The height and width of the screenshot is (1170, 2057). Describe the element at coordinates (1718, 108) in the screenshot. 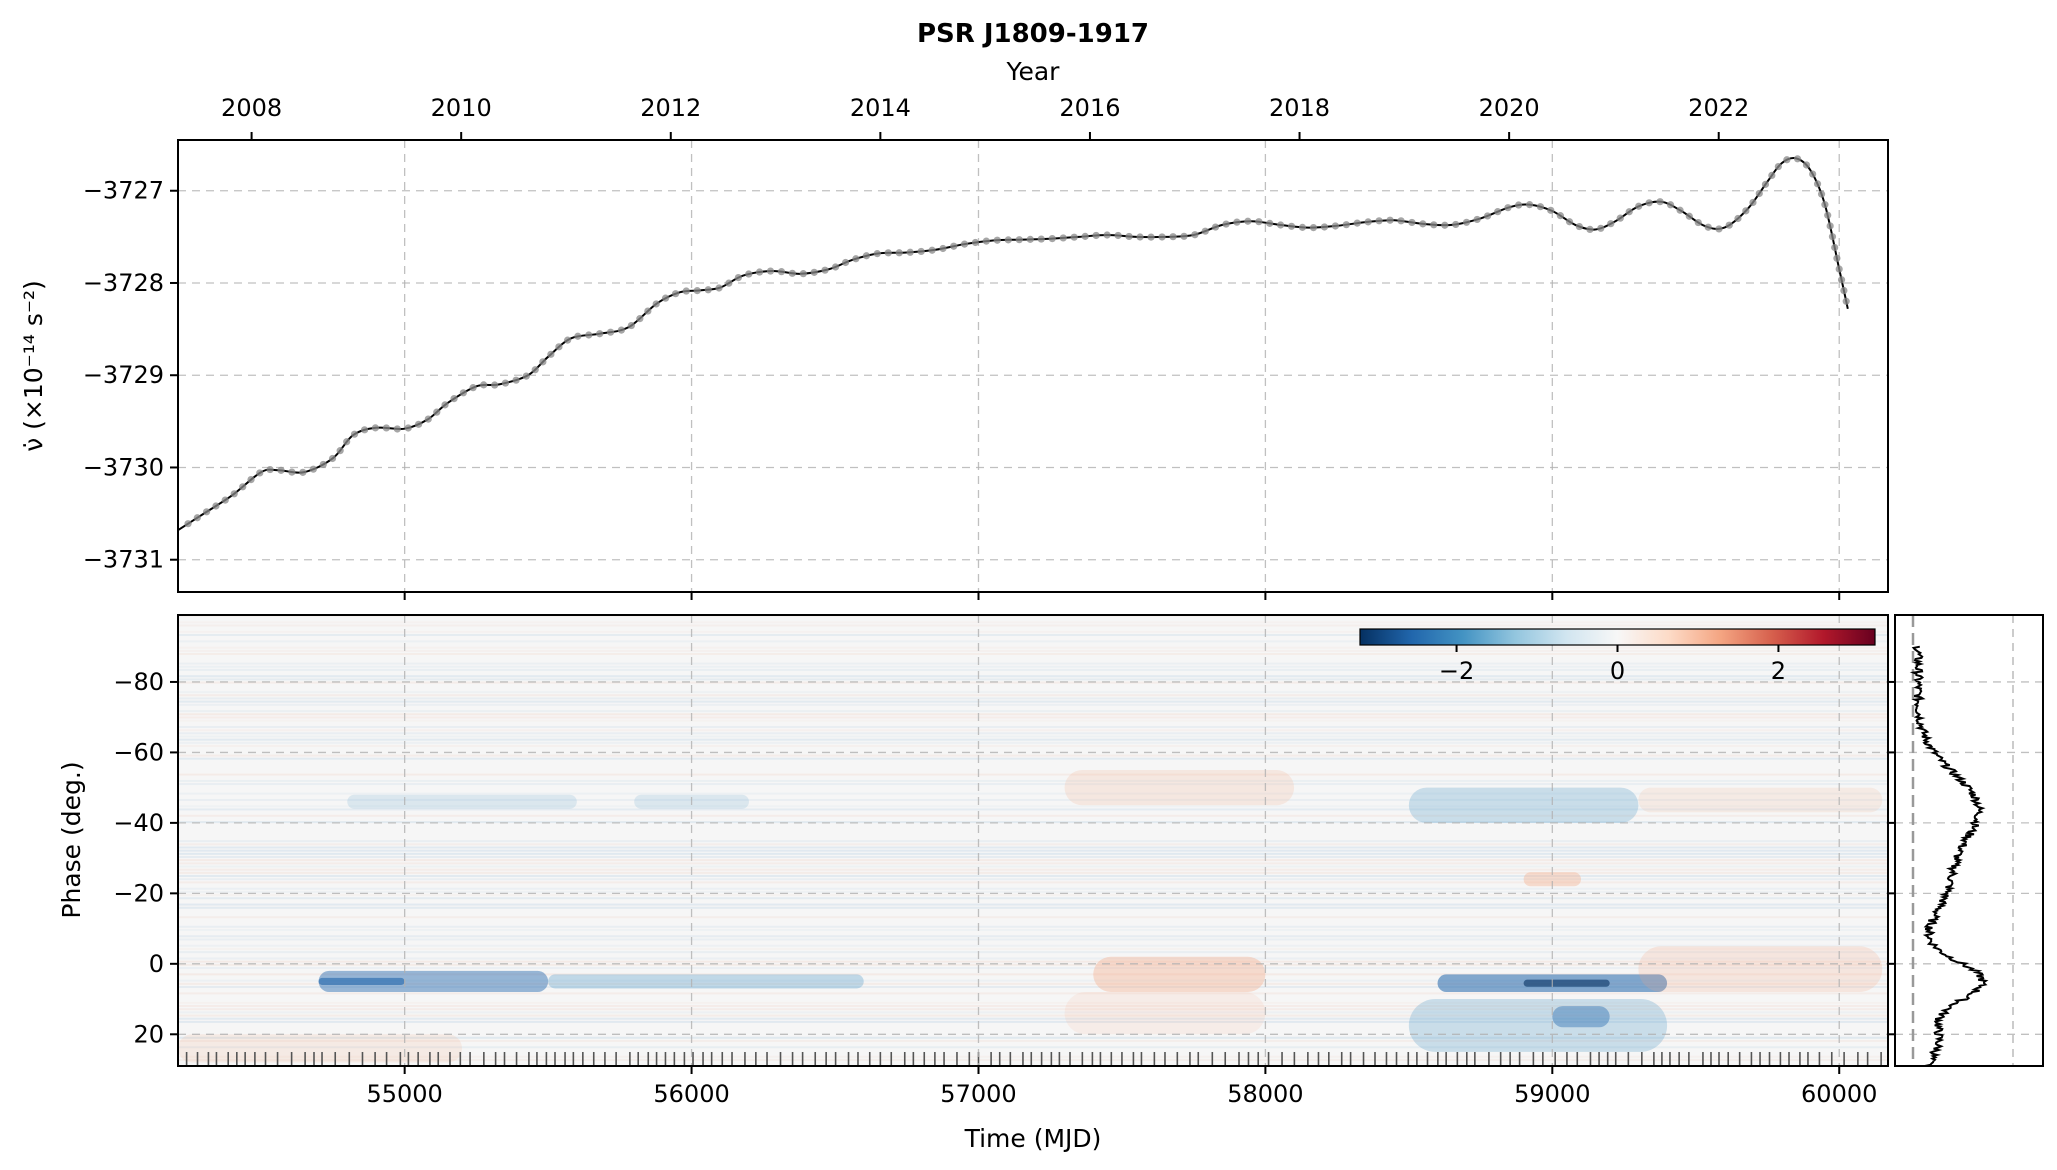

I see `year-tick-label: 2022` at that location.